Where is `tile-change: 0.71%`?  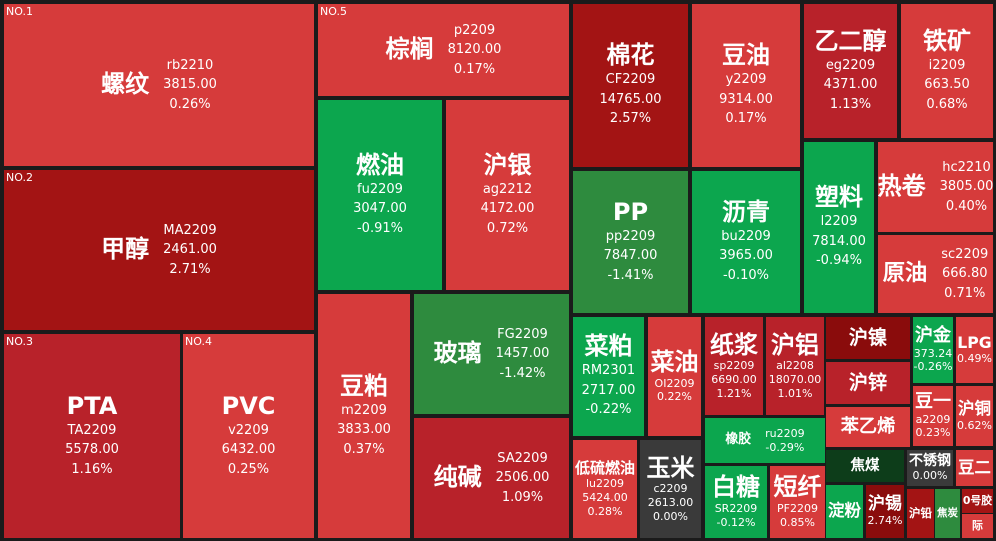
tile-change: 0.71% is located at coordinates (965, 293).